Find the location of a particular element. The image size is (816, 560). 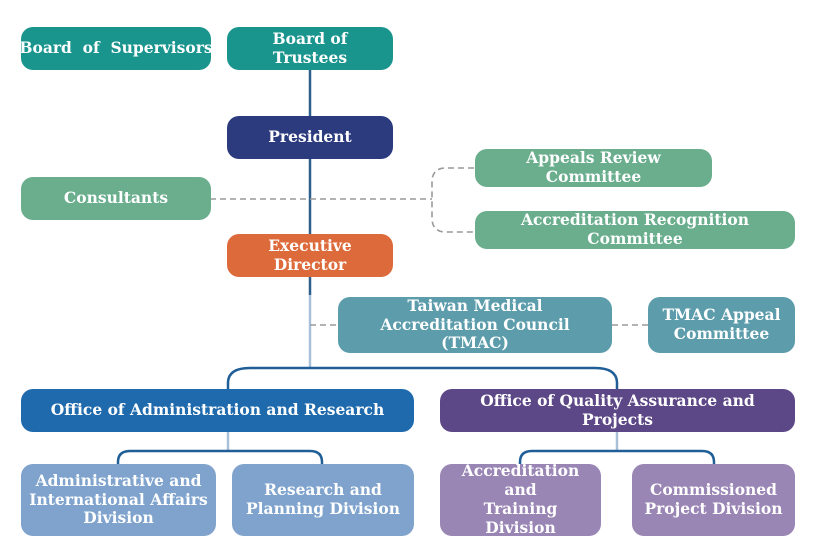

board-of-trustees-label: Board of Trustees is located at coordinates (310, 47).